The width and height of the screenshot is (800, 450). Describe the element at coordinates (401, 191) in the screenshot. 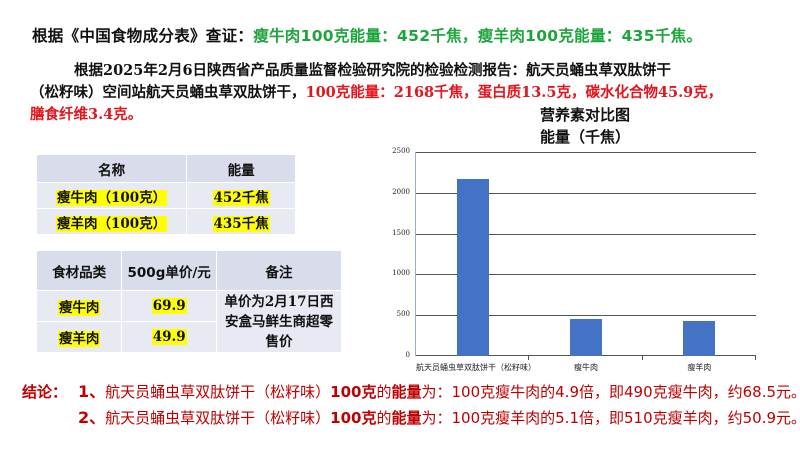

I see `y-tick-label: 2000` at that location.